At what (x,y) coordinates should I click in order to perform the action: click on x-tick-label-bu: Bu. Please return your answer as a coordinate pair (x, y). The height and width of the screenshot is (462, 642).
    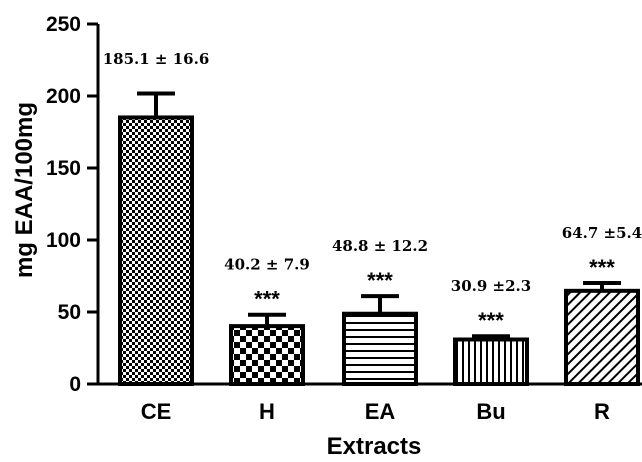
    Looking at the image, I should click on (490, 411).